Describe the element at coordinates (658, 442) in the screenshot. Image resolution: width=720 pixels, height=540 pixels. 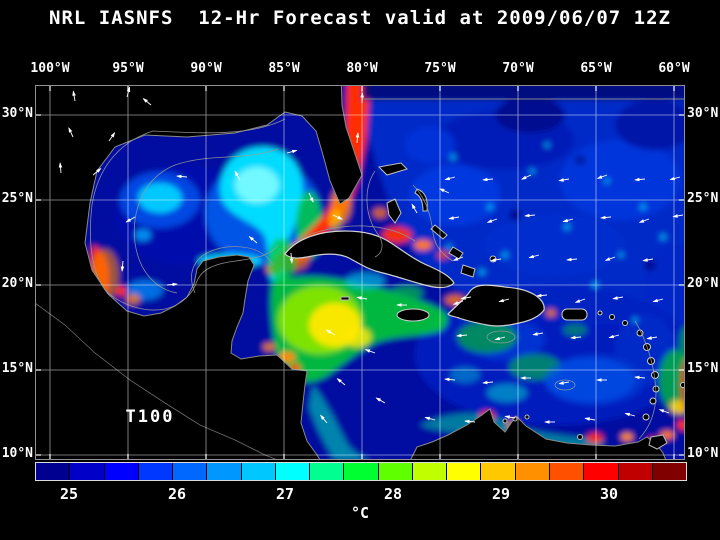
I see `trinidad` at that location.